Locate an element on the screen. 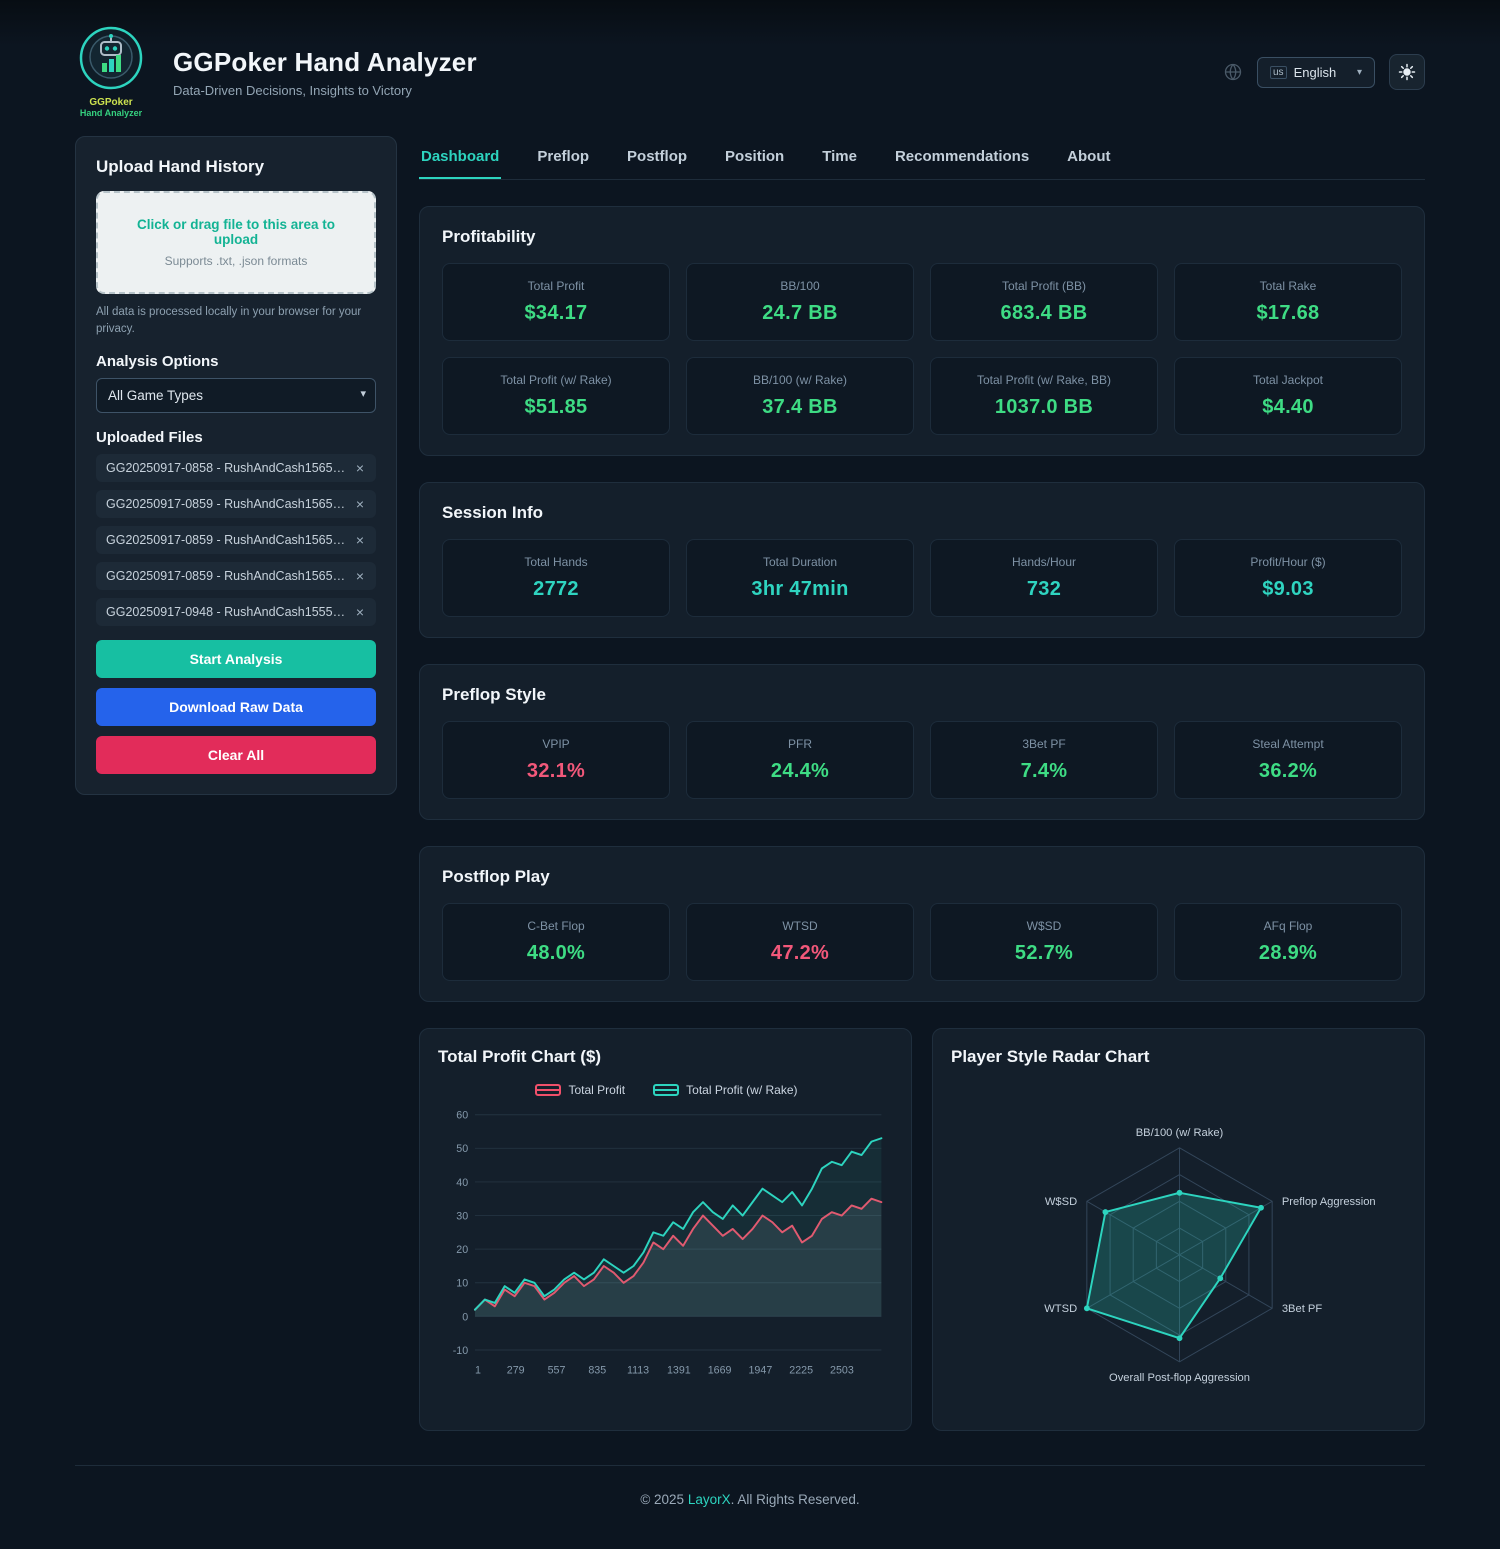 The height and width of the screenshot is (1549, 1500). svg-text: 50 is located at coordinates (462, 1149).